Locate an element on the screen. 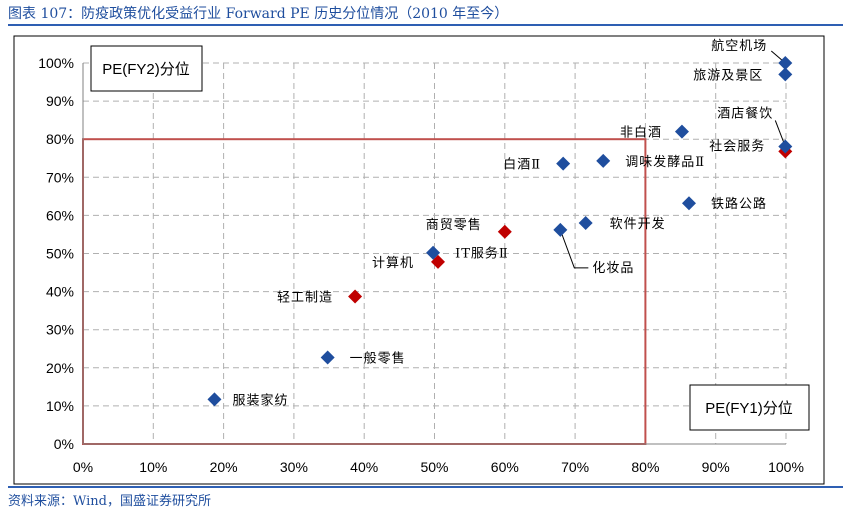 The height and width of the screenshot is (515, 851). x-tick-label: 80% is located at coordinates (645, 467).